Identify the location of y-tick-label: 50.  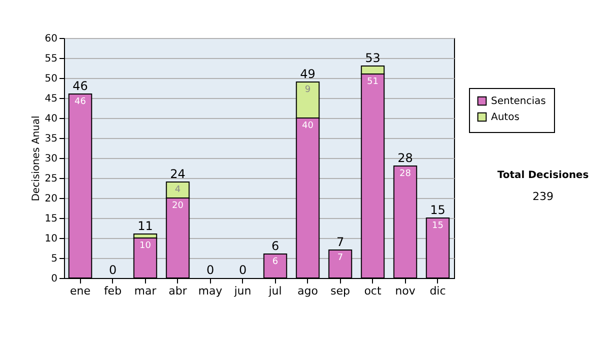
(51, 79).